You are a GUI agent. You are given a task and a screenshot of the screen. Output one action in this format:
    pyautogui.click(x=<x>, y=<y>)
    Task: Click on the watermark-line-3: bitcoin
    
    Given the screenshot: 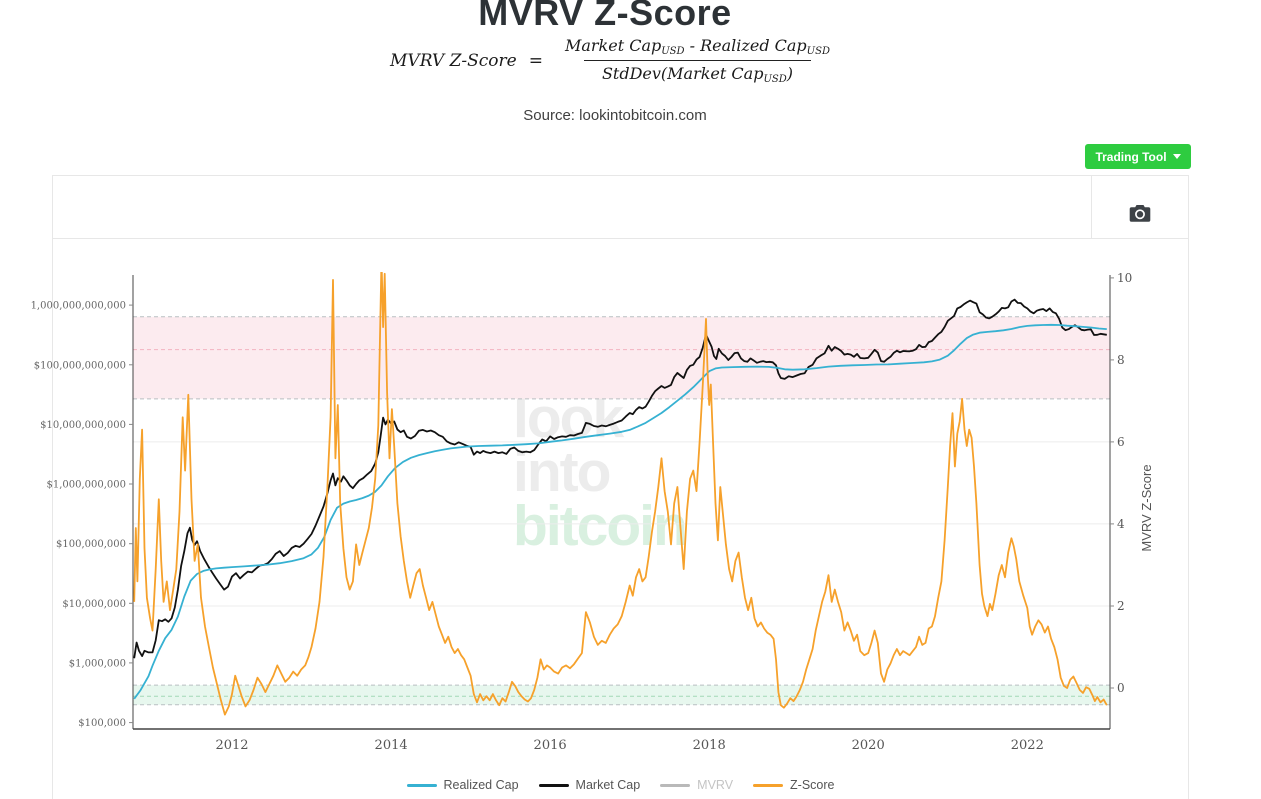 What is the action you would take?
    pyautogui.click(x=600, y=526)
    